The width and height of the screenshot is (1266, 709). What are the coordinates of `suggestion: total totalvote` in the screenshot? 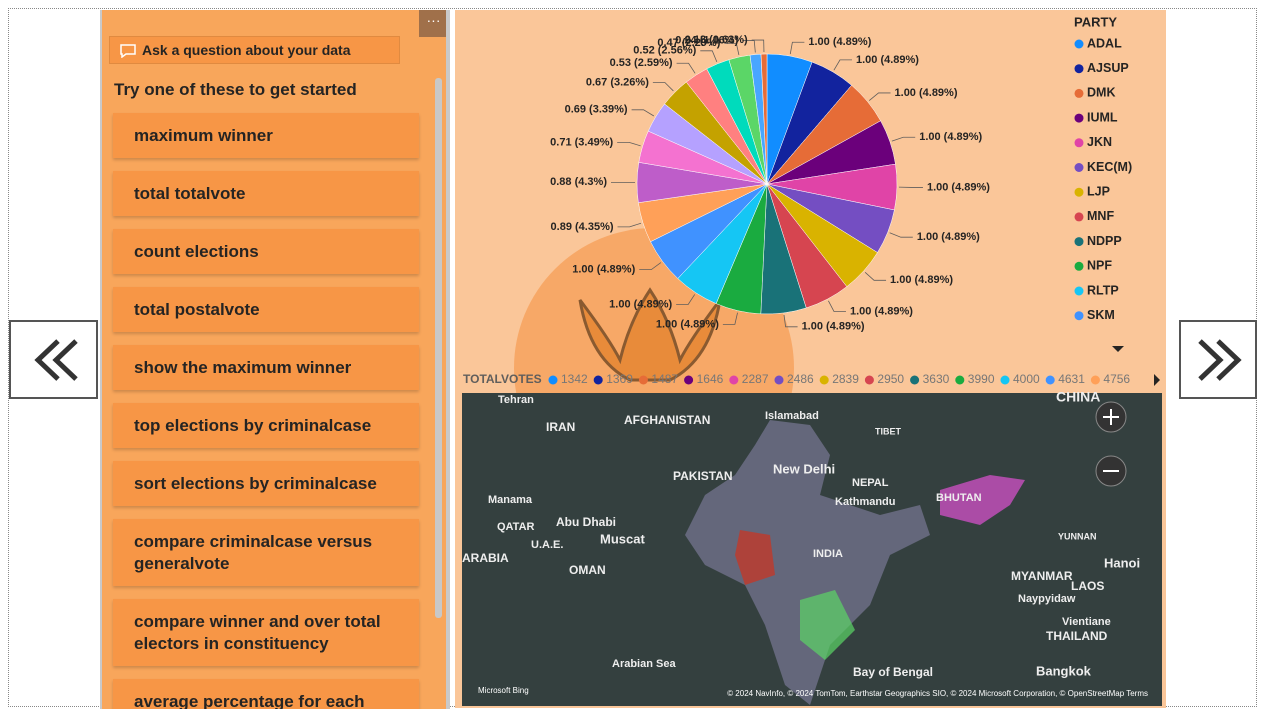 It's located at (266, 193).